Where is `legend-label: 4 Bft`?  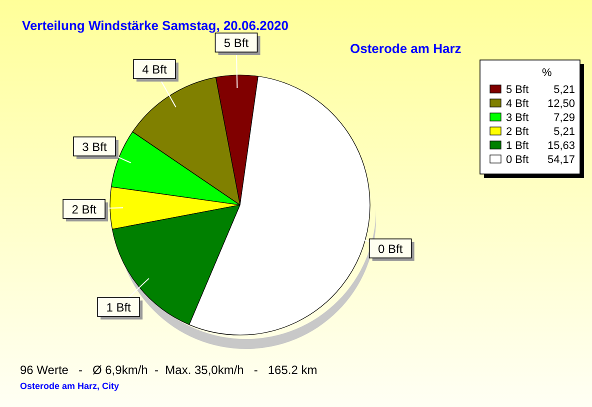
legend-label: 4 Bft is located at coordinates (517, 104).